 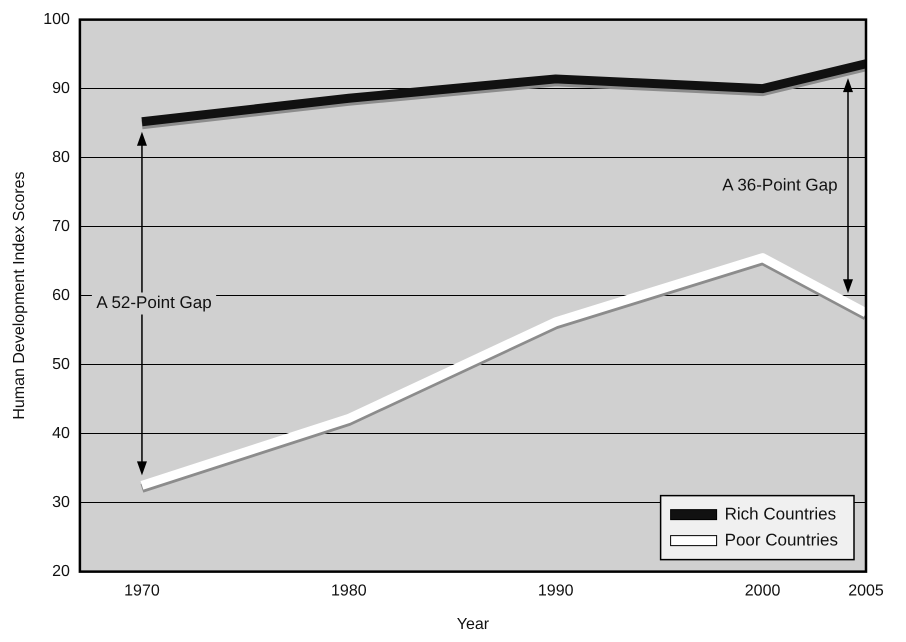 What do you see at coordinates (762, 591) in the screenshot?
I see `x-tick-label: 2000` at bounding box center [762, 591].